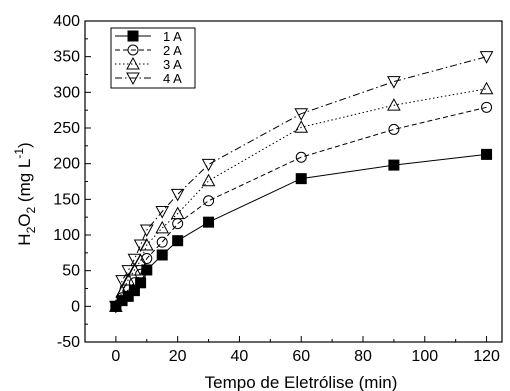 This screenshot has height=391, width=510. Describe the element at coordinates (172, 78) in the screenshot. I see `legend-label: 4 A` at that location.